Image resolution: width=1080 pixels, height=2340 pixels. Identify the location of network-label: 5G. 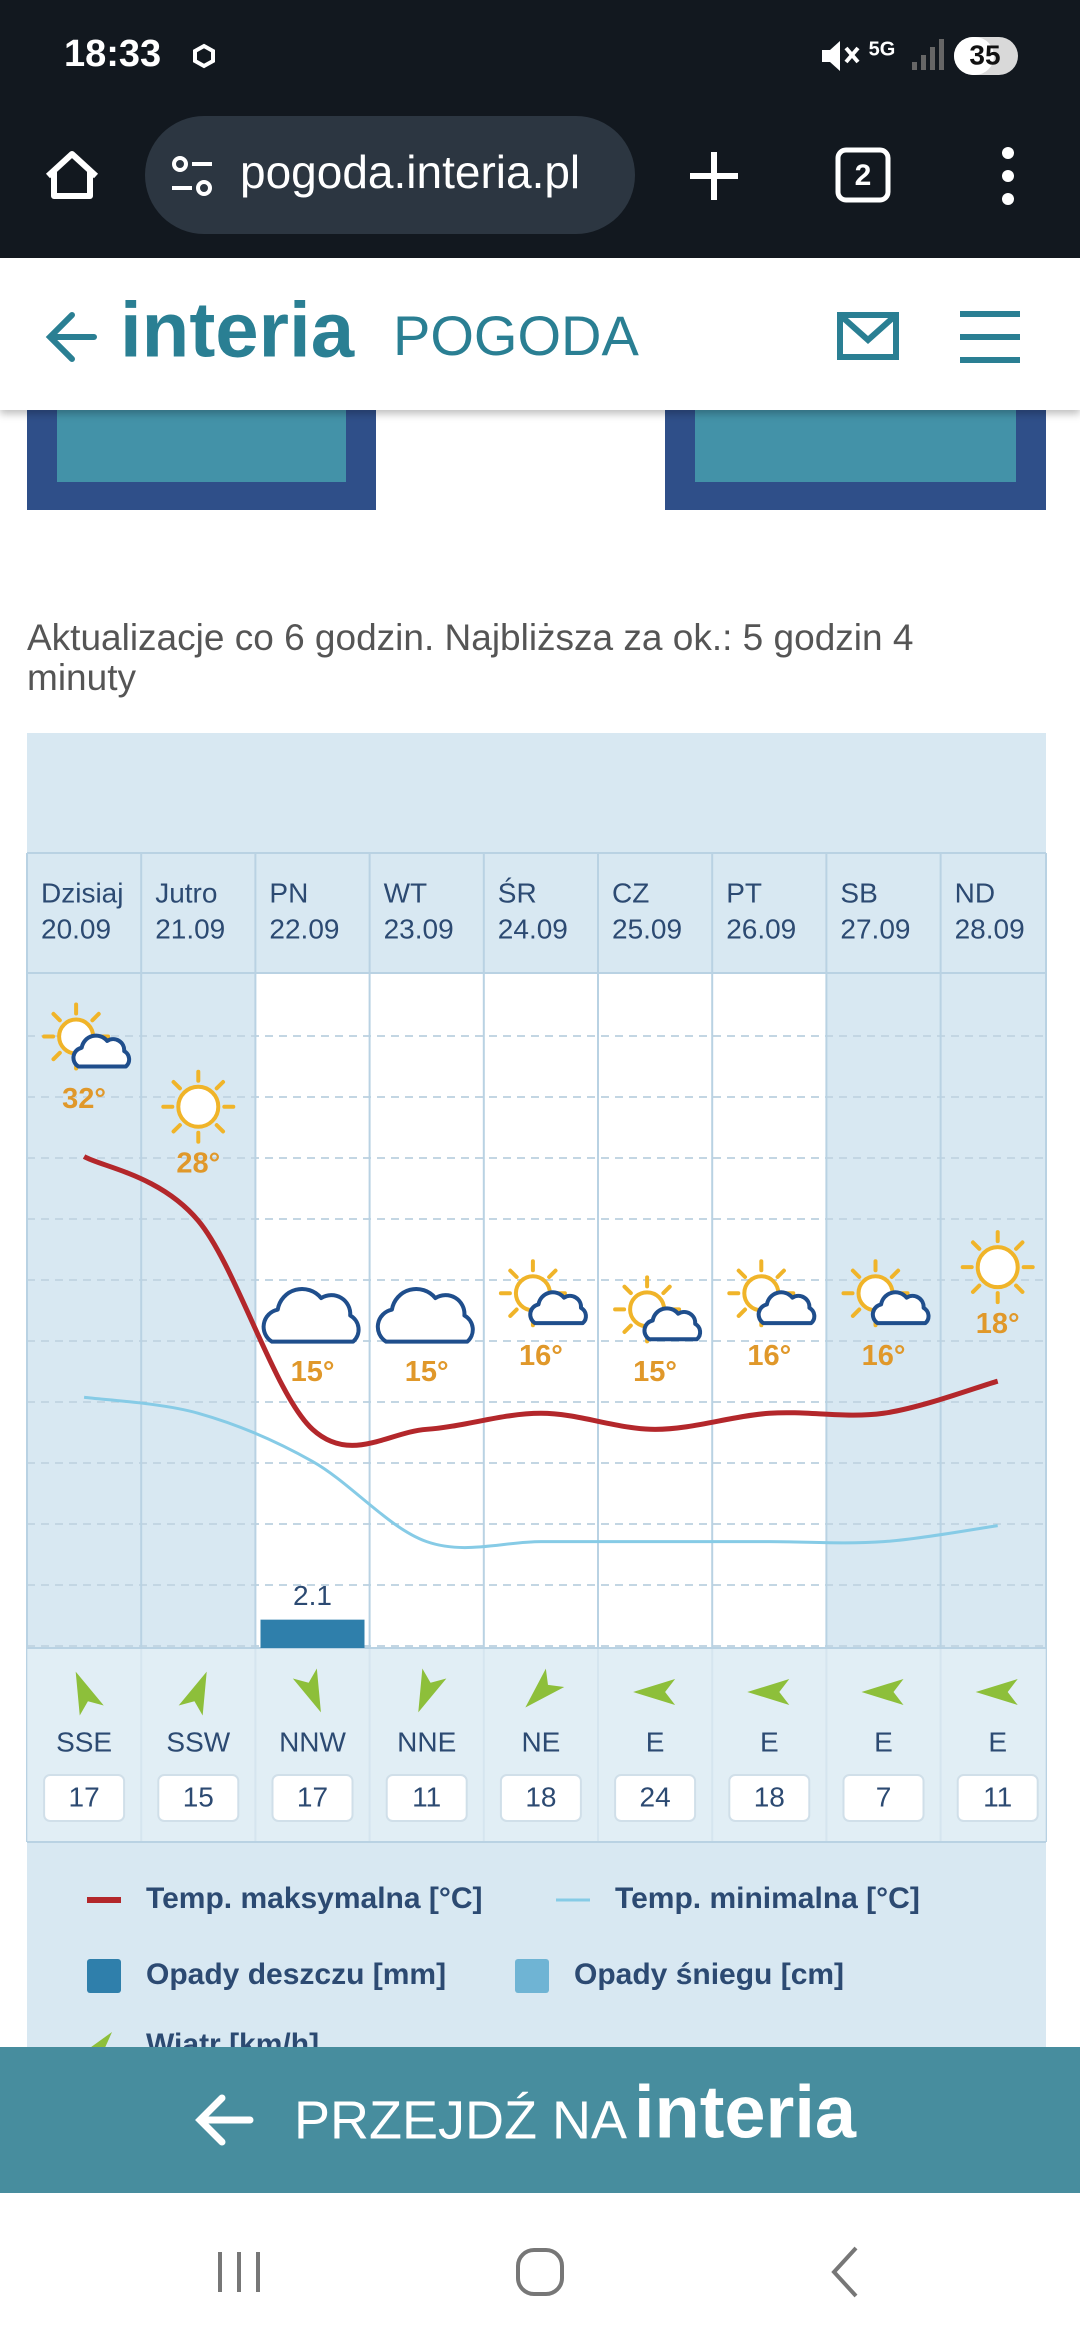
(882, 49).